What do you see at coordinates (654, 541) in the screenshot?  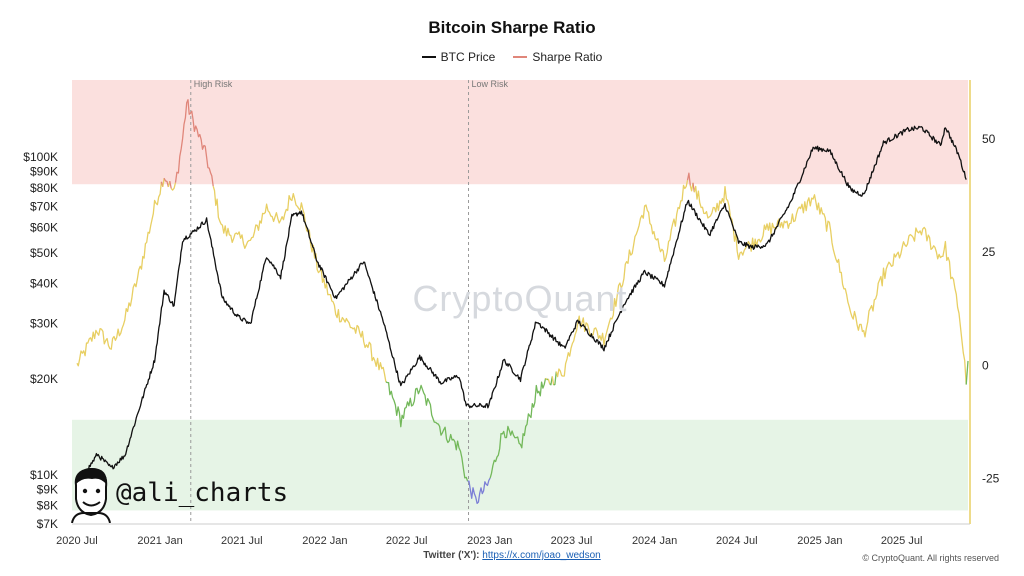 I see `x-tick-label: 2024 Jan` at bounding box center [654, 541].